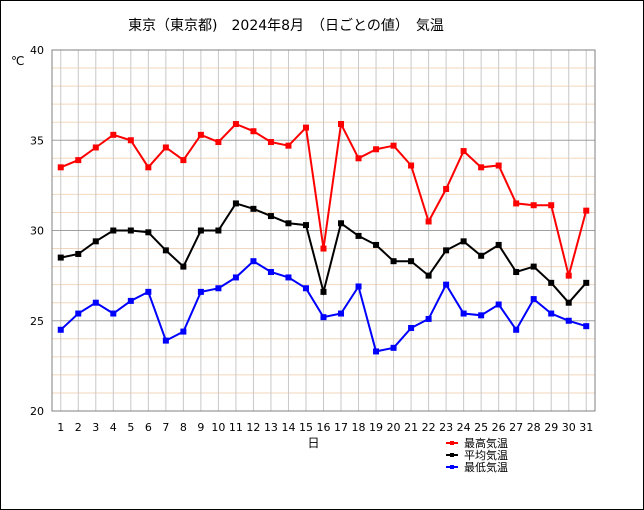 The height and width of the screenshot is (510, 644). I want to click on x-tick-label: 3, so click(95, 427).